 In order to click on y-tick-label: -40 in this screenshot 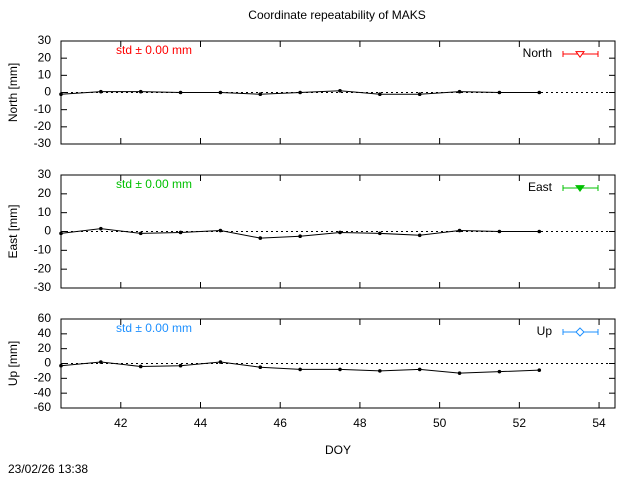, I will do `click(43, 392)`.